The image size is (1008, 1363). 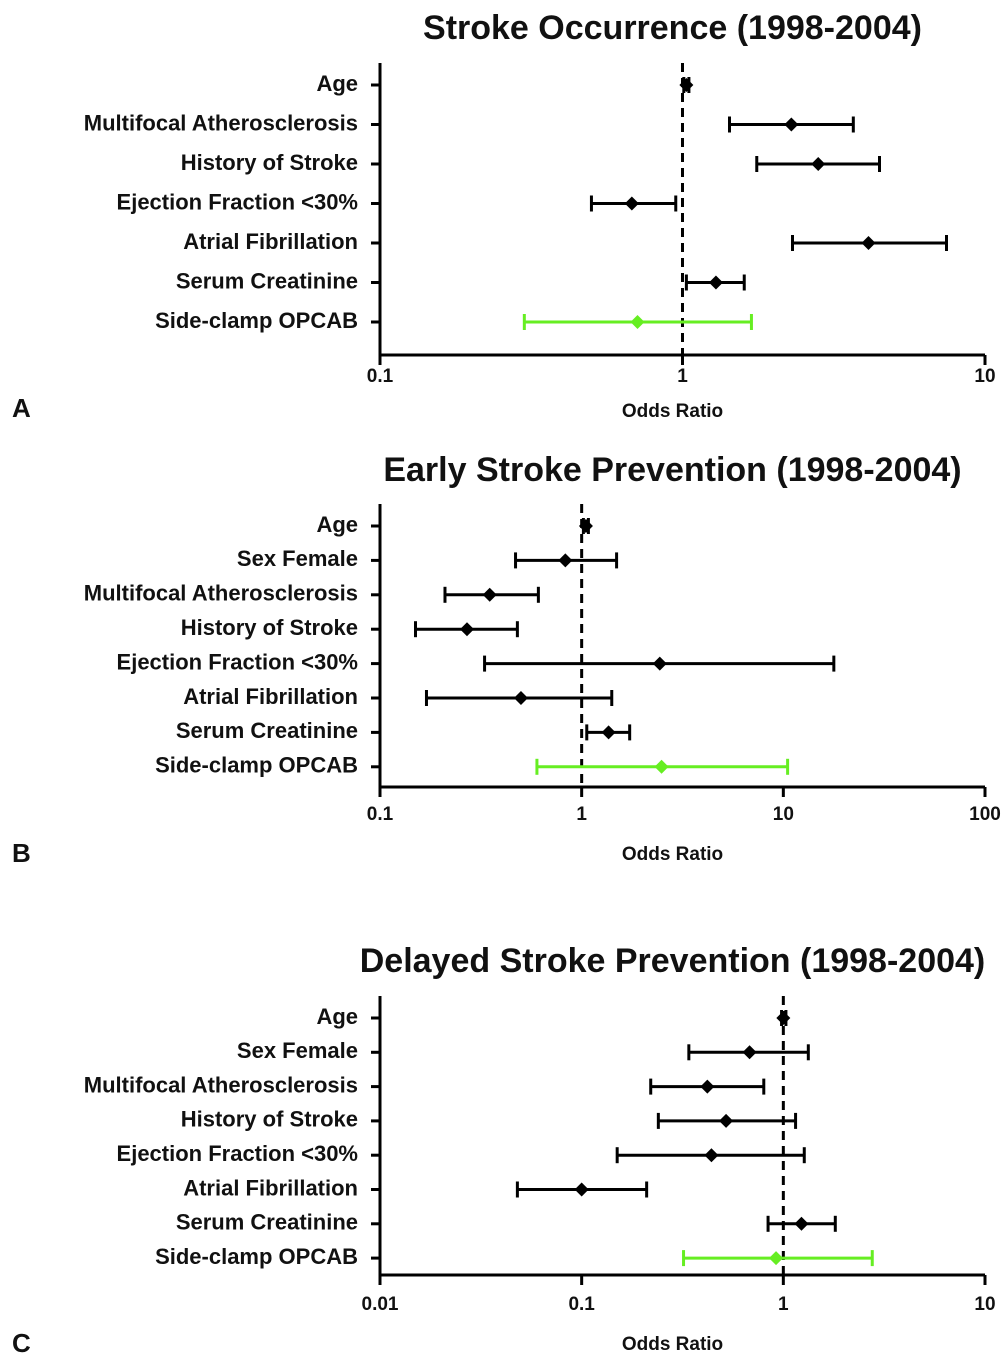 I want to click on x-tick-label: 100, so click(x=985, y=814).